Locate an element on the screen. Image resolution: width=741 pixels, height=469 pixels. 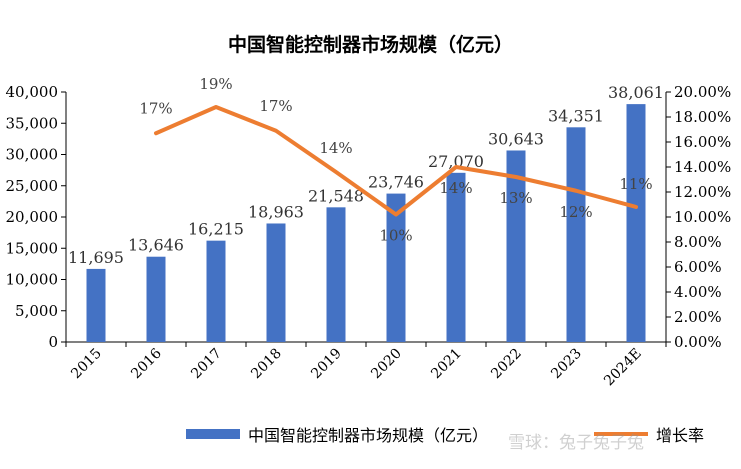
bar-value-label: 18,963 is located at coordinates (276, 211).